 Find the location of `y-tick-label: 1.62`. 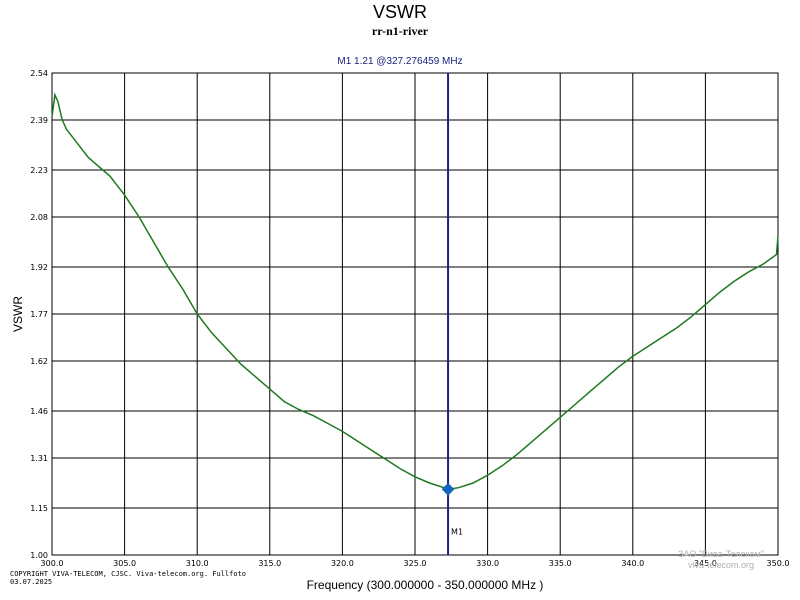

y-tick-label: 1.62 is located at coordinates (39, 361).